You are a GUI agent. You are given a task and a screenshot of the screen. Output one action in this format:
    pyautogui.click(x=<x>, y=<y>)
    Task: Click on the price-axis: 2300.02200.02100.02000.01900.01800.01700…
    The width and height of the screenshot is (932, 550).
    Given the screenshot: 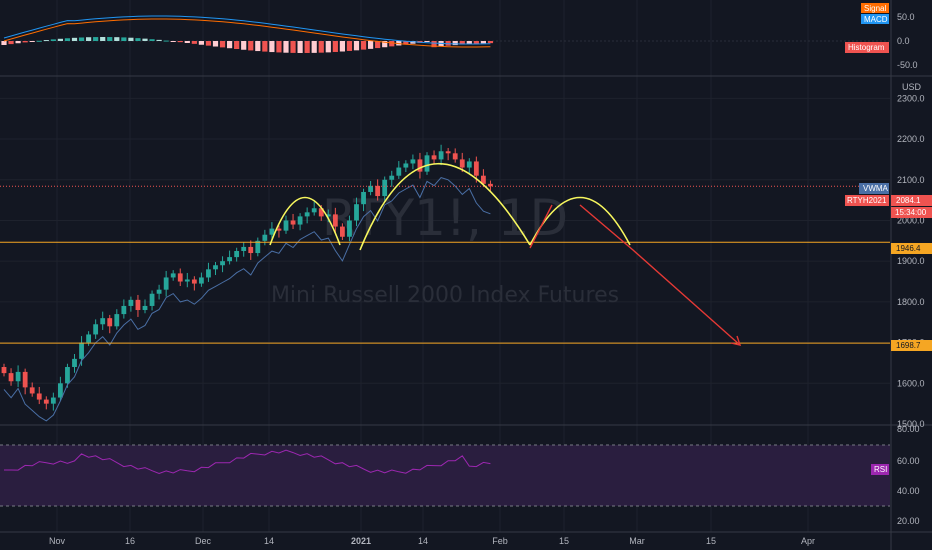 What is the action you would take?
    pyautogui.click(x=911, y=269)
    